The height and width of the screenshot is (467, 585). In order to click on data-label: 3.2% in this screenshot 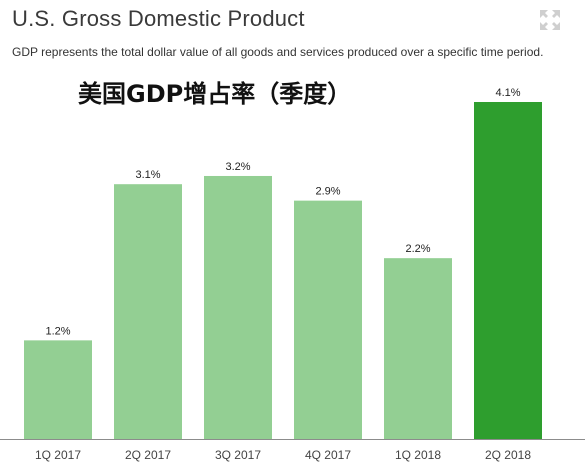, I will do `click(237, 167)`.